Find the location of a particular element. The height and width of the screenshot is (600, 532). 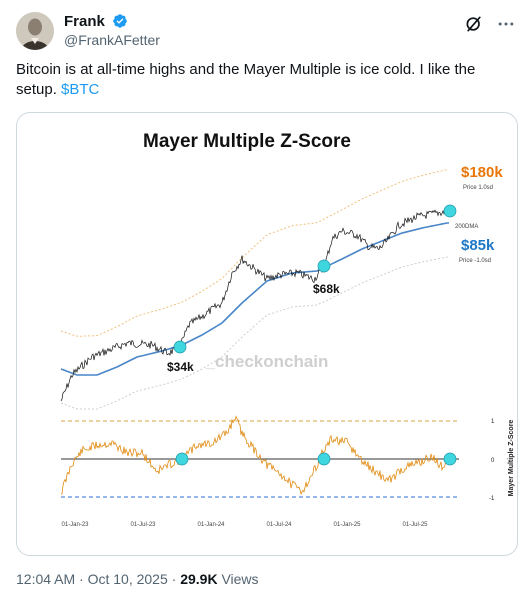

marked-point-label: $34k is located at coordinates (180, 367).